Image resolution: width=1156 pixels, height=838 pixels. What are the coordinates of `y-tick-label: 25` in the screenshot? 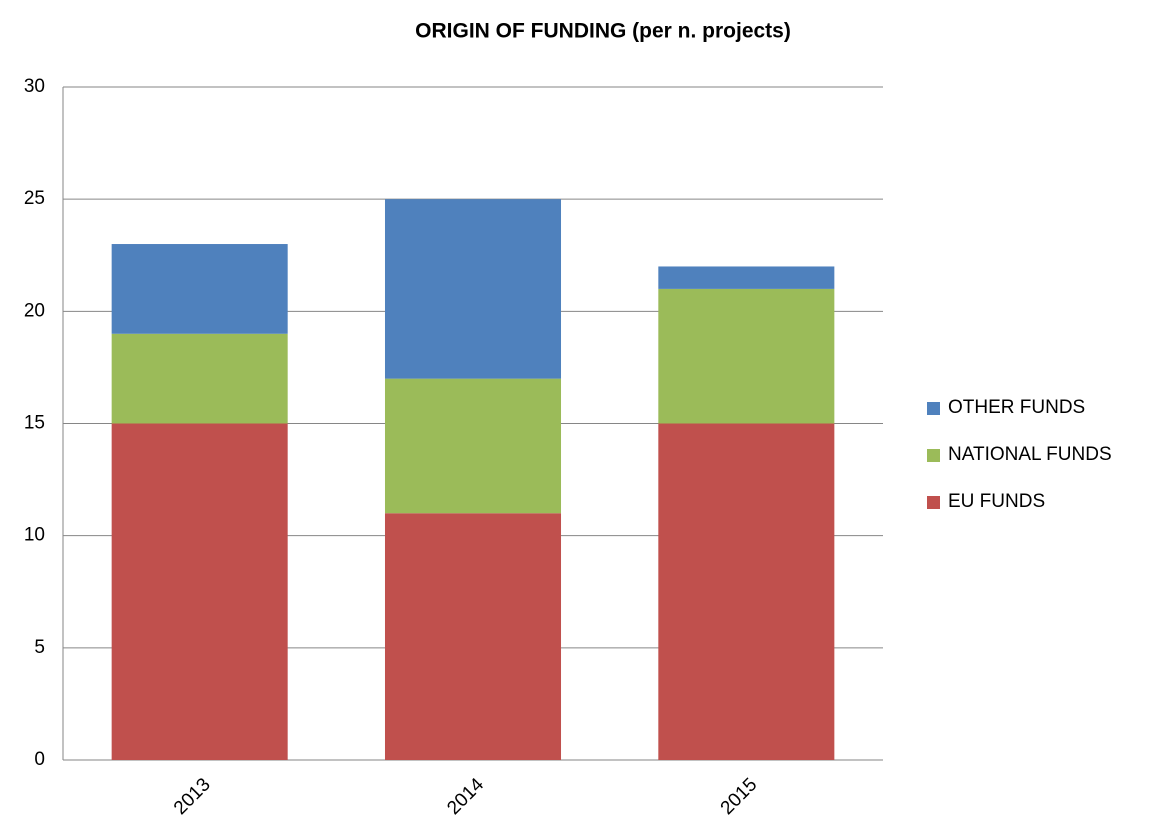 It's located at (34, 198).